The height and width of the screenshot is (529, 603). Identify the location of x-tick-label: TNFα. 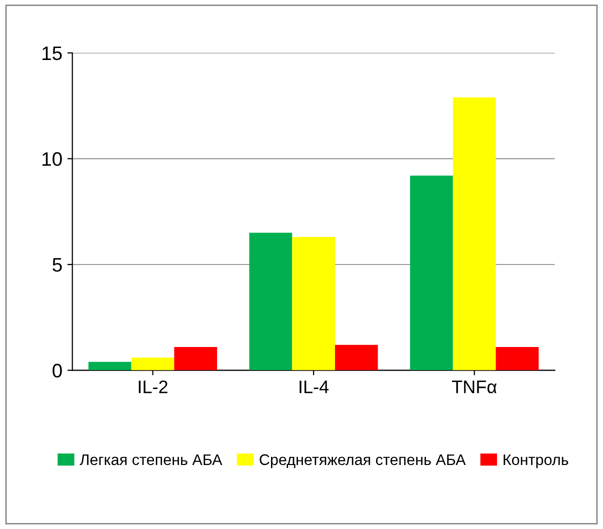
(474, 387).